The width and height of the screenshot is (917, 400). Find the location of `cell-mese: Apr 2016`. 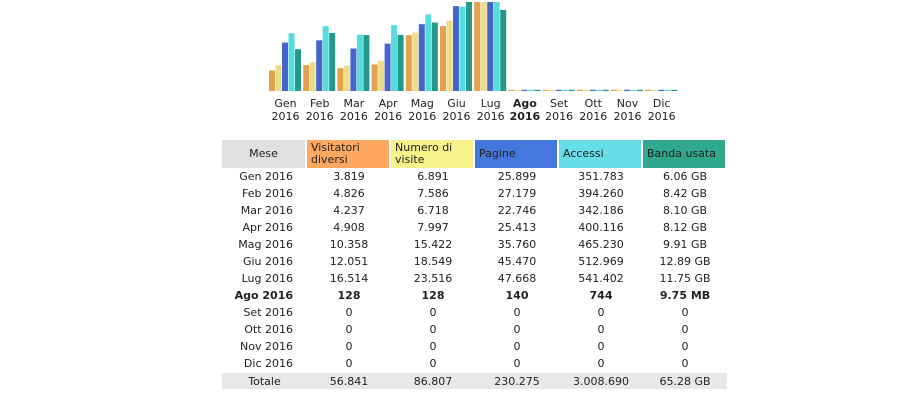

cell-mese: Apr 2016 is located at coordinates (267, 227).